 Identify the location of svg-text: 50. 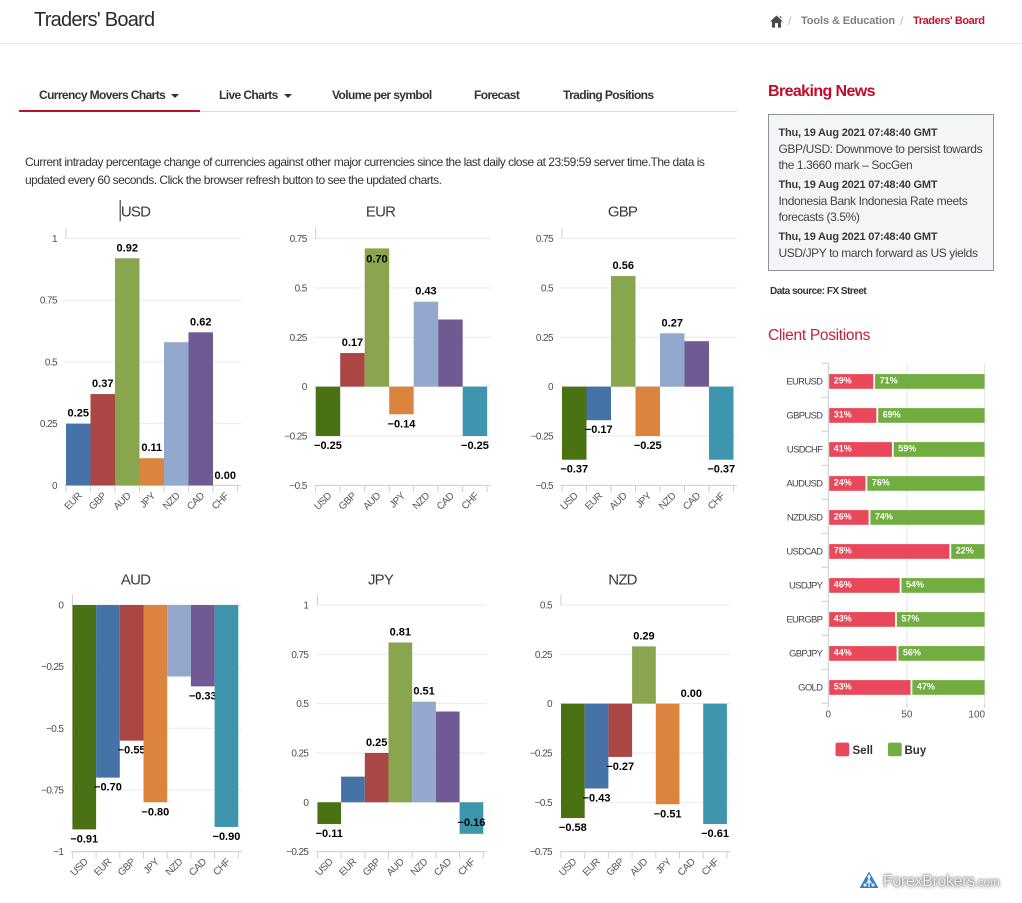
(907, 715).